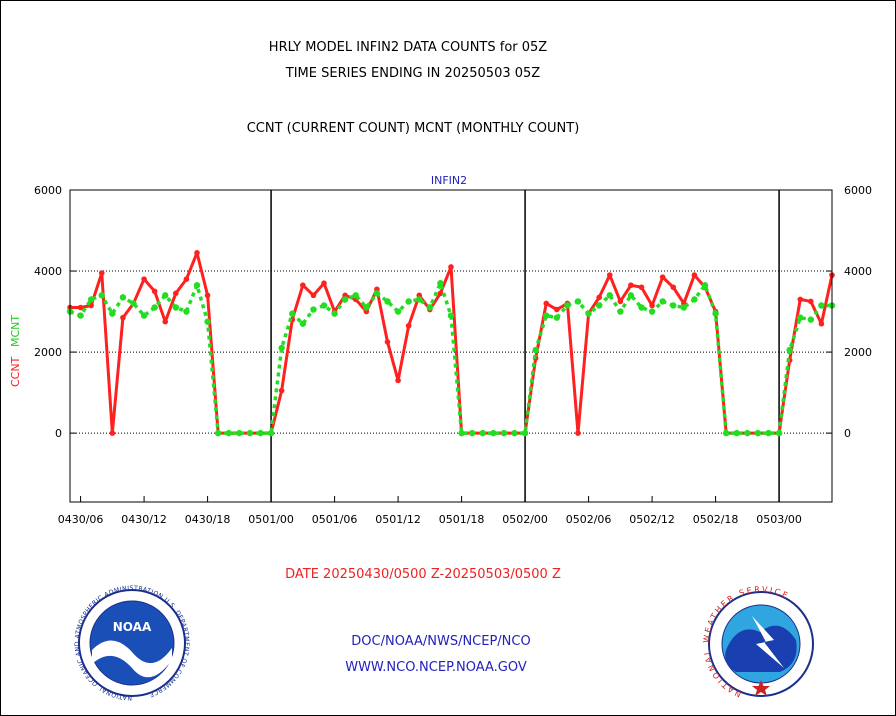 This screenshot has height=716, width=896. What do you see at coordinates (440, 641) in the screenshot?
I see `footer-line-1: DOC/NOAA/NWS/NCEP/NCO` at bounding box center [440, 641].